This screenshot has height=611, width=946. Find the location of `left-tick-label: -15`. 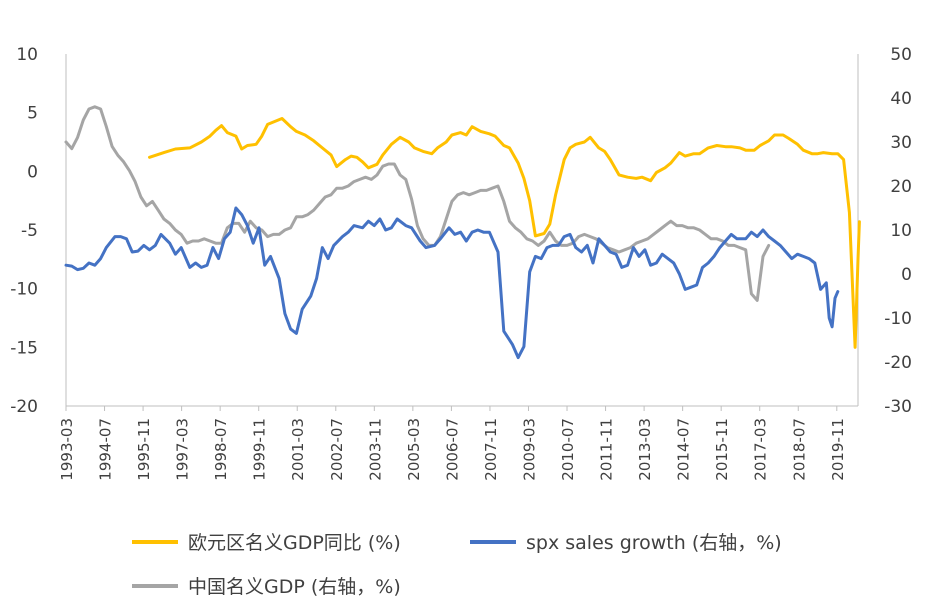

left-tick-label: -15 is located at coordinates (24, 348).